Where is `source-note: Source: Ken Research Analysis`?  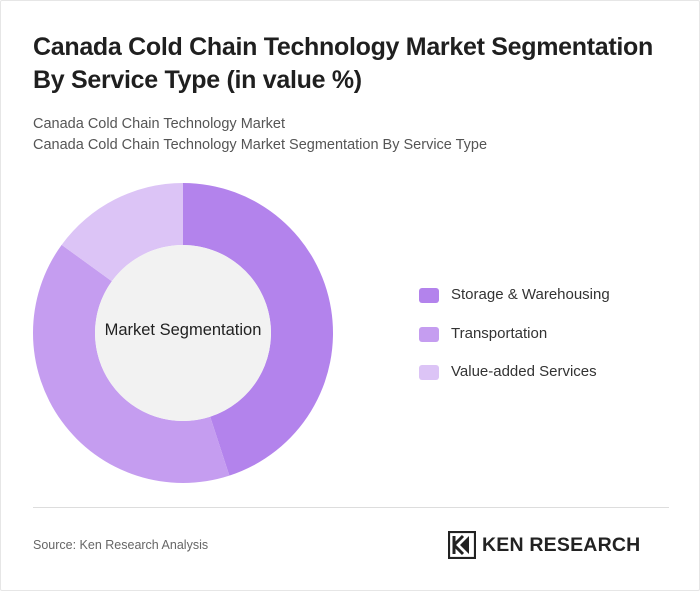
source-note: Source: Ken Research Analysis is located at coordinates (121, 545).